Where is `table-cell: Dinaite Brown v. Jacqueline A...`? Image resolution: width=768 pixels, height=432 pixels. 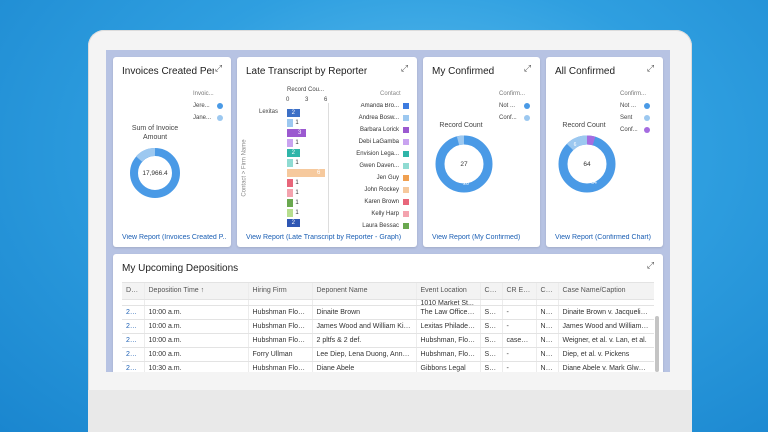 table-cell: Dinaite Brown v. Jacqueline A... is located at coordinates (606, 312).